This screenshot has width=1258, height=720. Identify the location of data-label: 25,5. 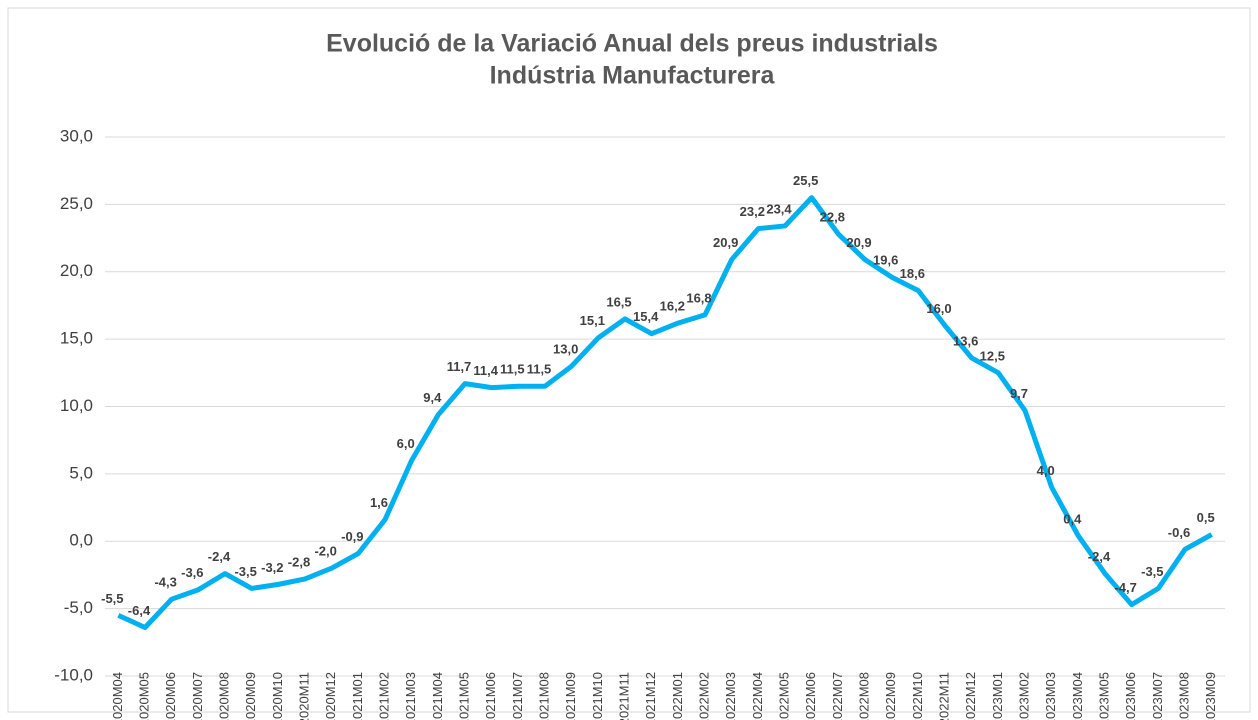
(805, 180).